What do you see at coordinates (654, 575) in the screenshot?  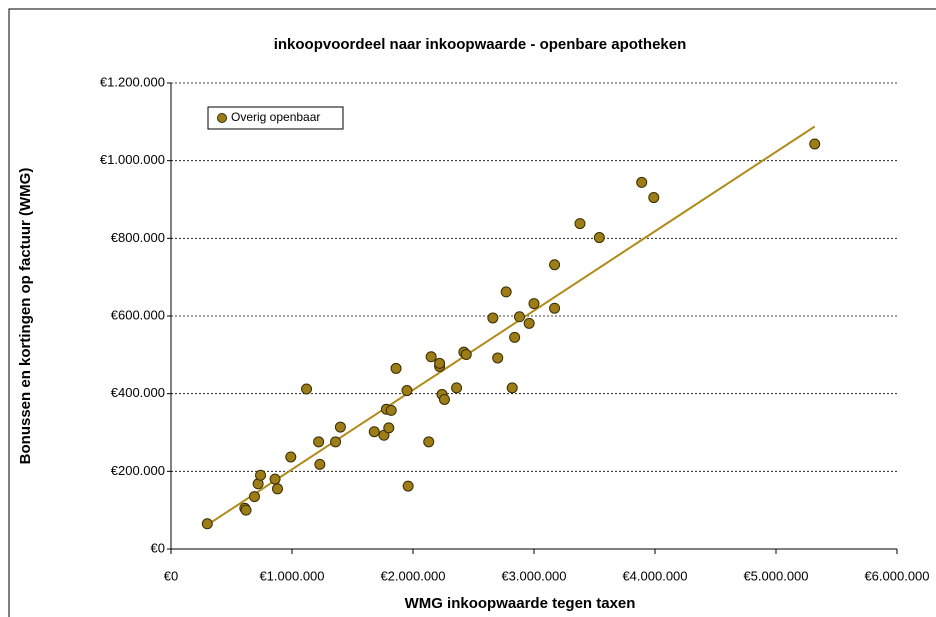 I see `x-tick-label: €4.000.000` at bounding box center [654, 575].